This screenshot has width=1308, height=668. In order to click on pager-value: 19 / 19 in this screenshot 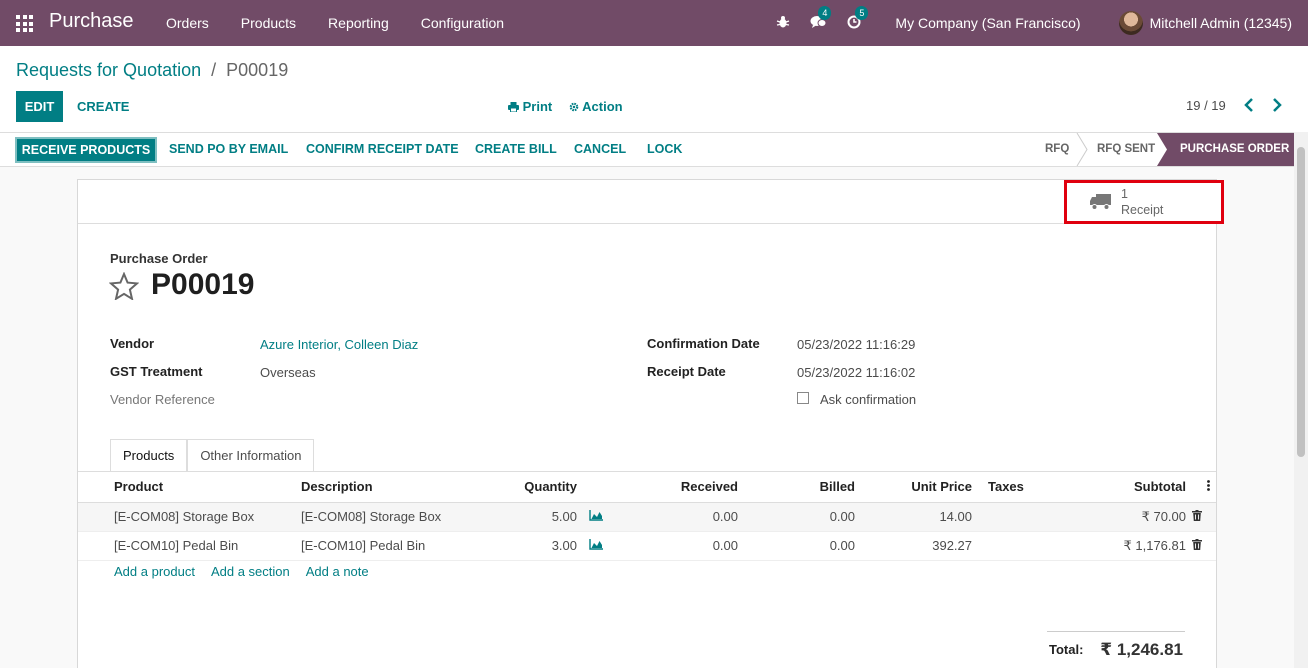, I will do `click(1206, 105)`.